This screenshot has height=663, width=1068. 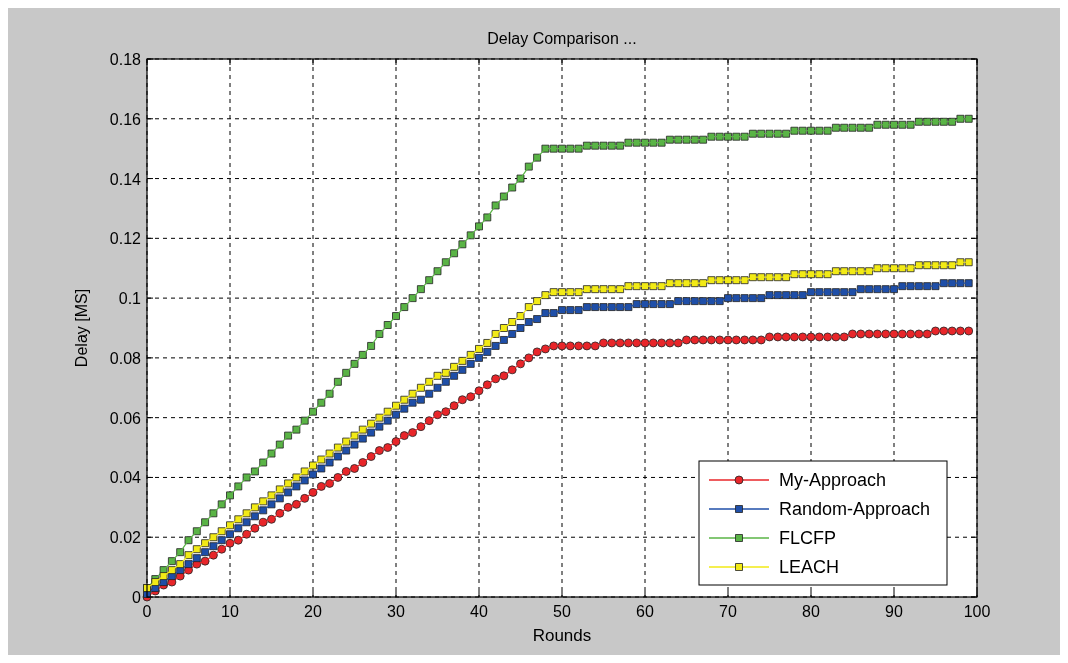 I want to click on y-tick-label: 0.14, so click(x=125, y=179).